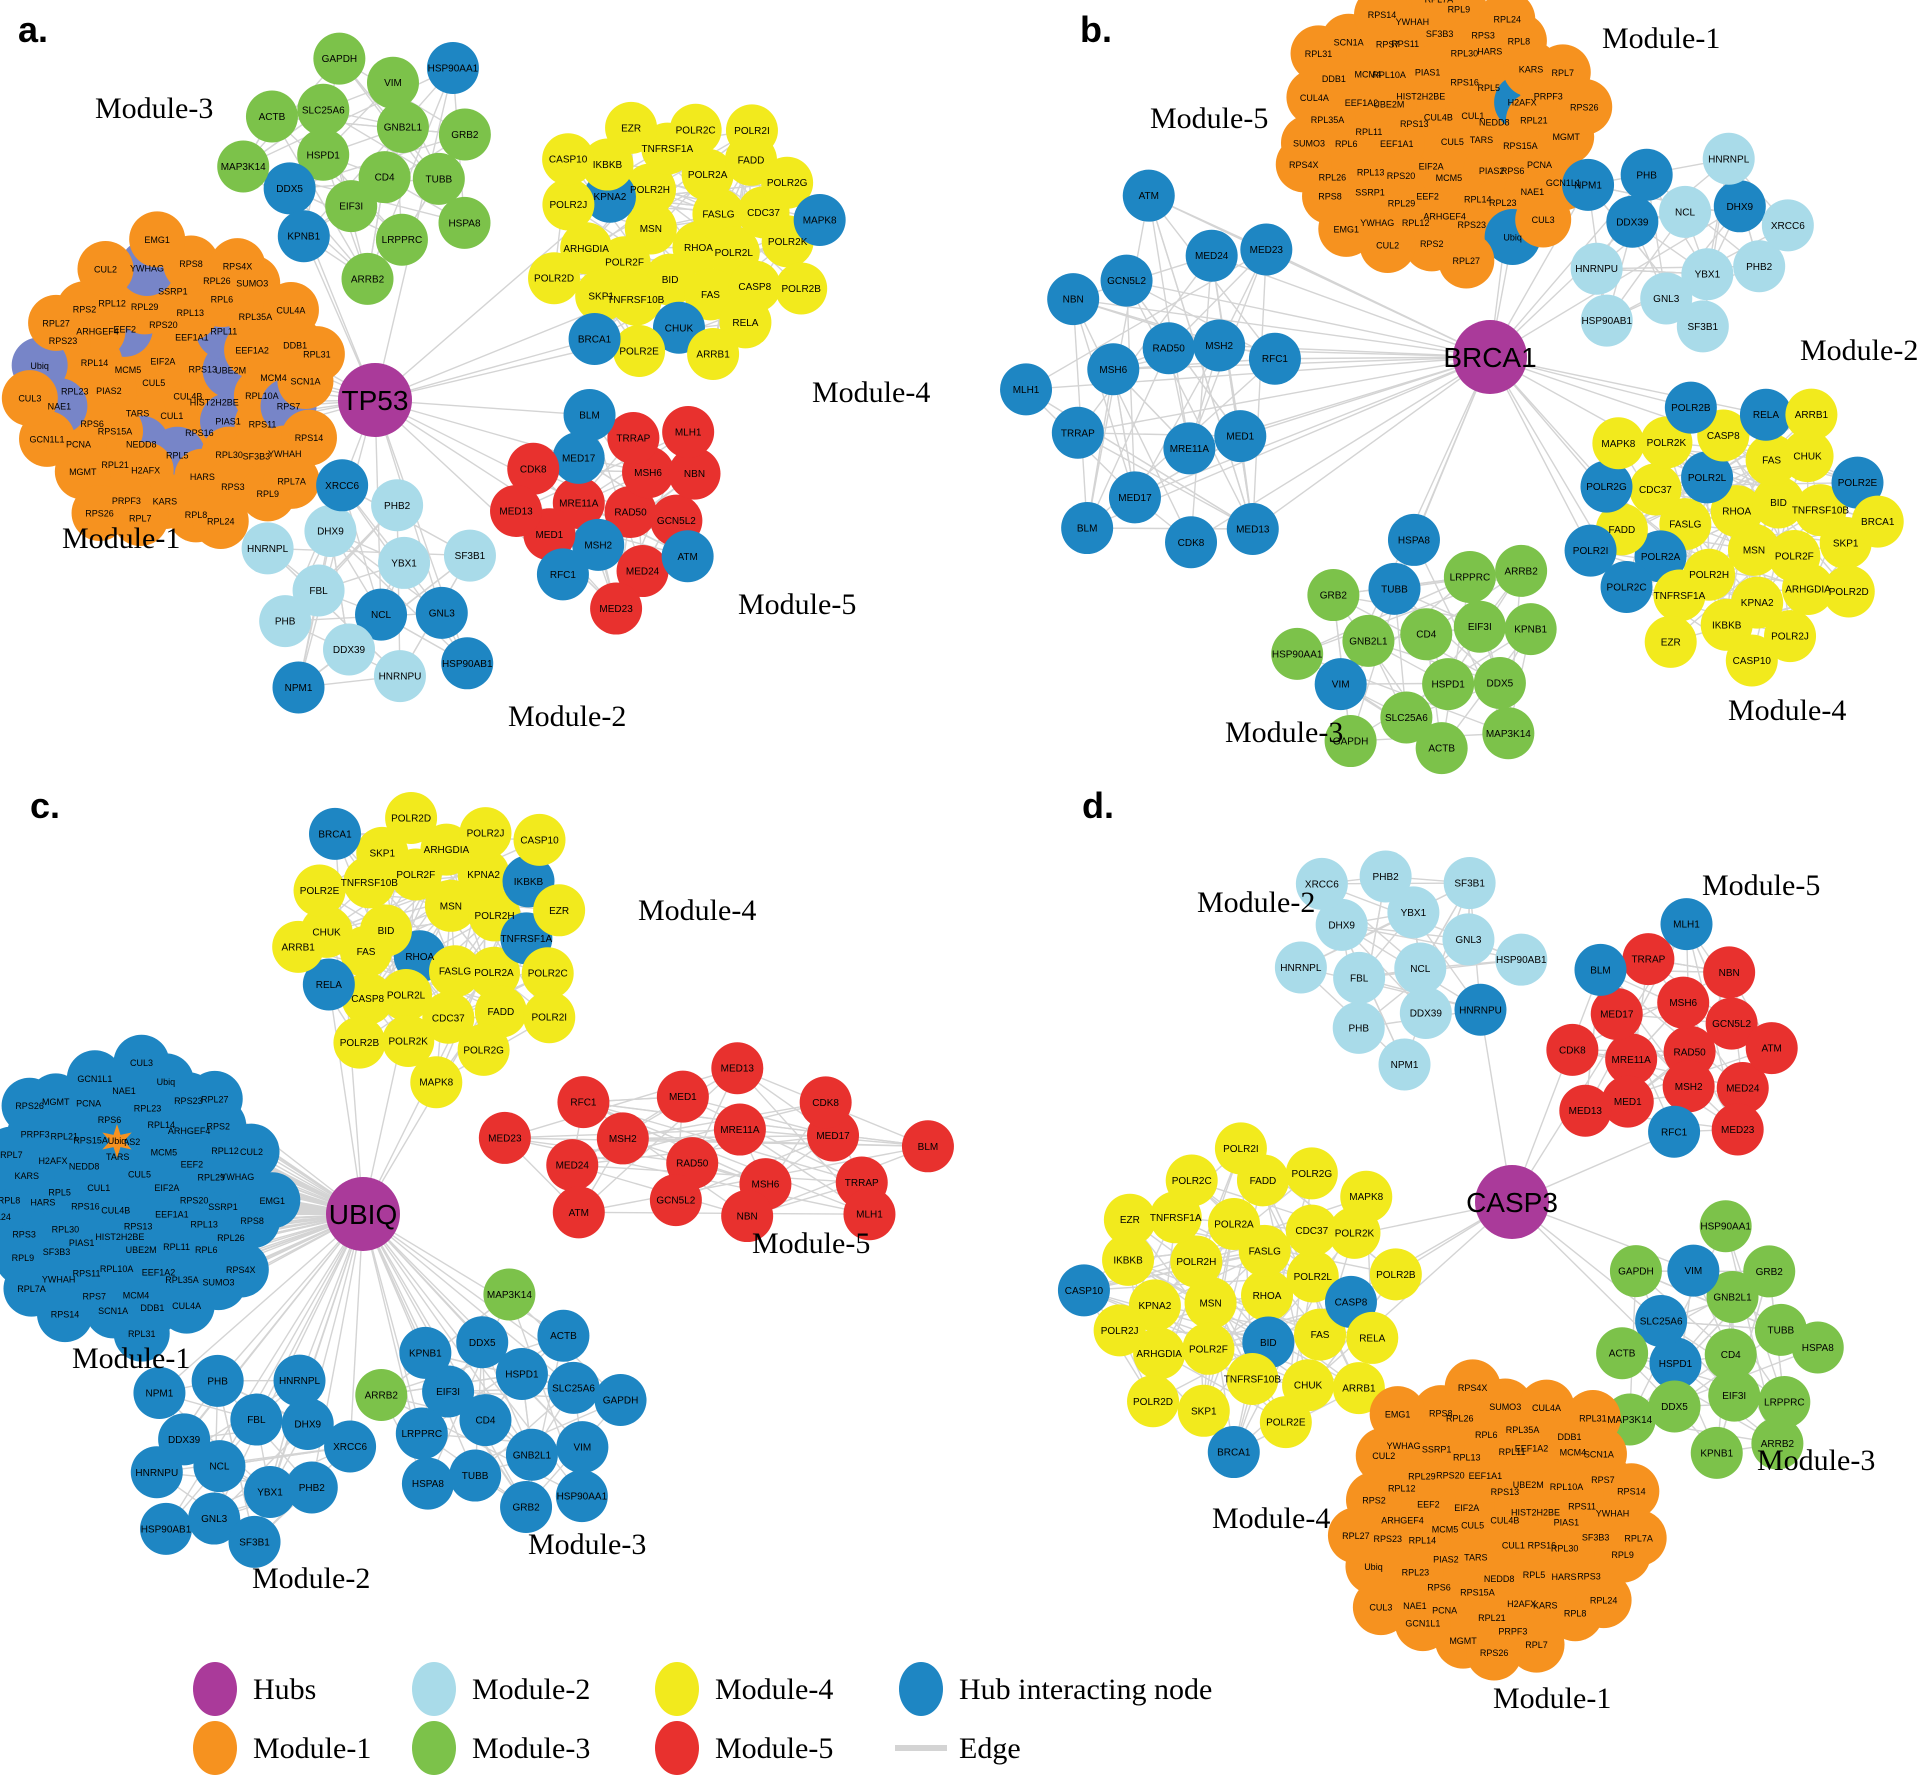 The width and height of the screenshot is (1923, 1775). I want to click on node-MAP3K14, so click(243, 166).